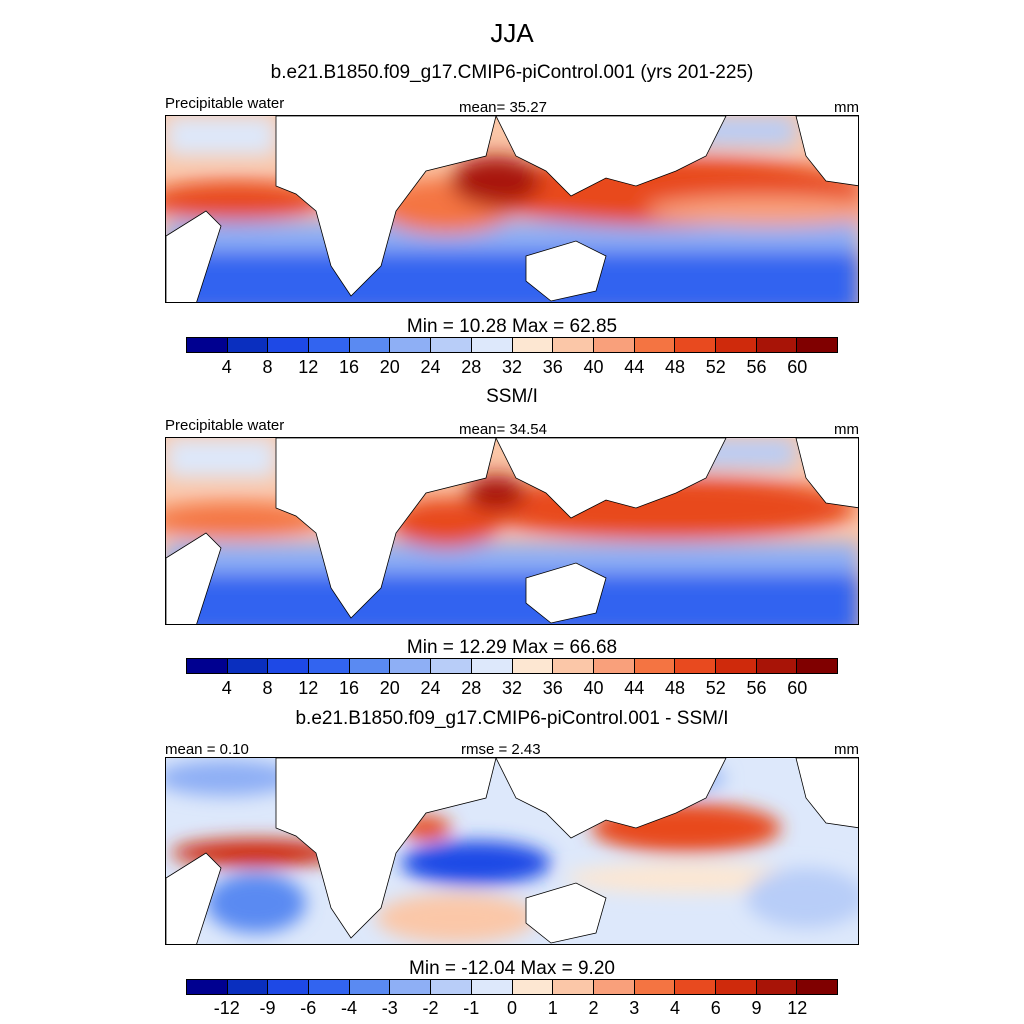 Image resolution: width=1024 pixels, height=1024 pixels. Describe the element at coordinates (686, 878) in the screenshot. I see `panel3-south-pacific-pos` at that location.